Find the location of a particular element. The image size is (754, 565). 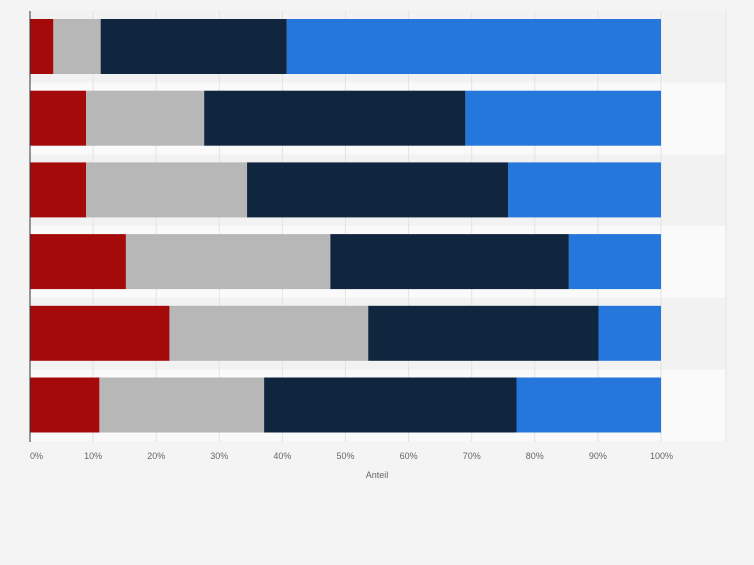

bar-segment-row1-series2 is located at coordinates (77, 46).